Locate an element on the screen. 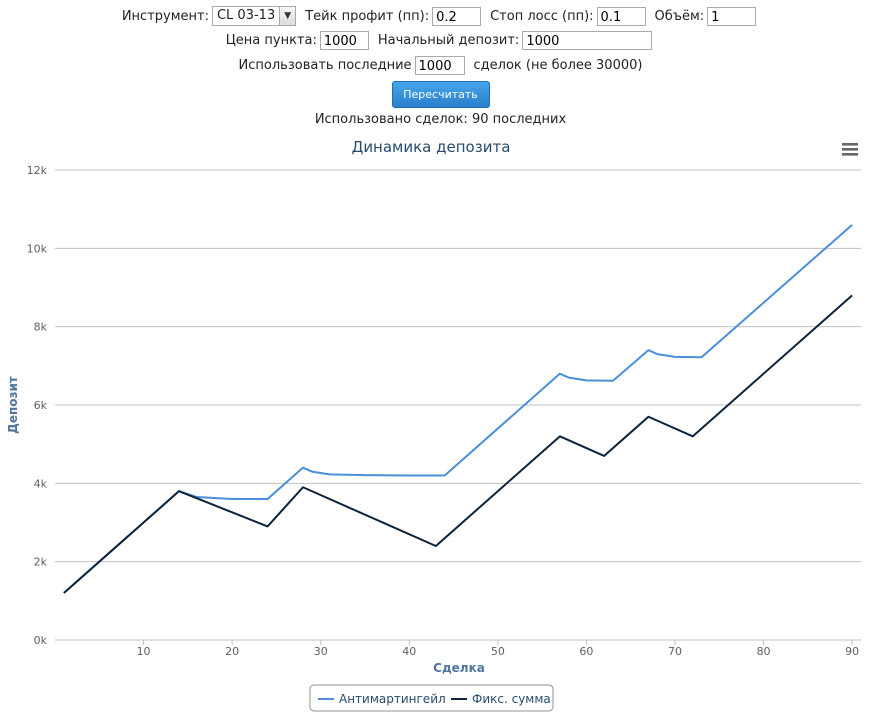 The height and width of the screenshot is (715, 881). legend: Антимартингейл Фикс. сумма is located at coordinates (431, 698).